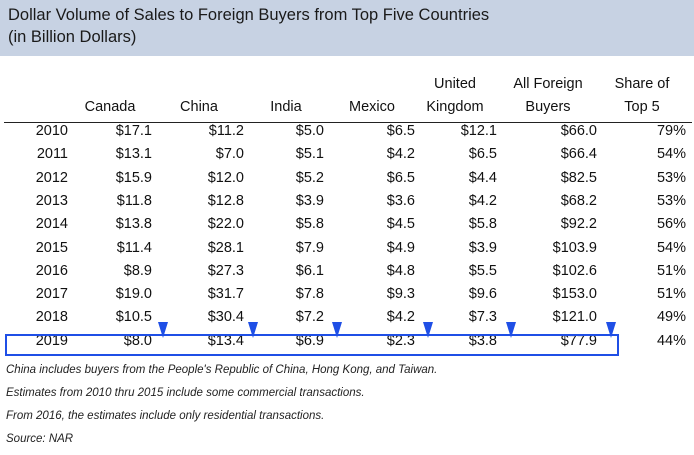 The image size is (694, 455). Describe the element at coordinates (309, 131) in the screenshot. I see `cell-india: $5.0` at that location.